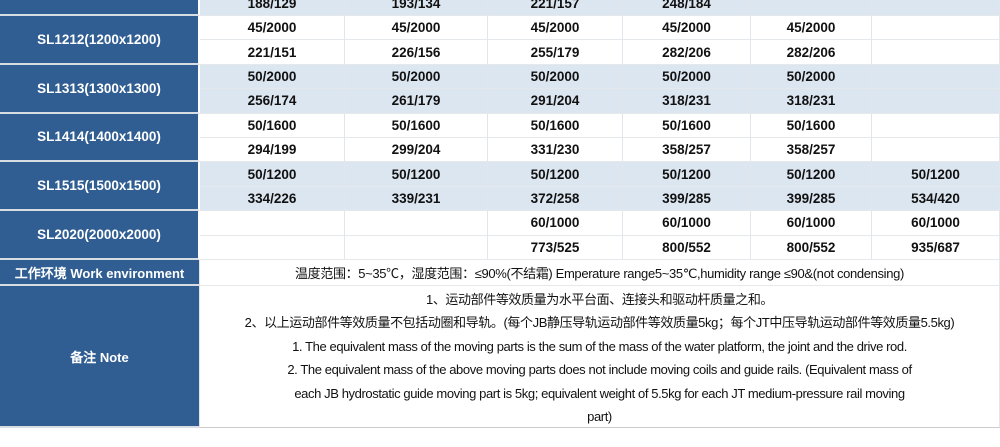  What do you see at coordinates (555, 150) in the screenshot?
I see `table-cell: 331/230` at bounding box center [555, 150].